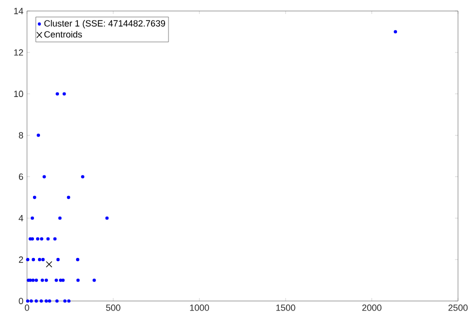 This screenshot has height=321, width=476. Describe the element at coordinates (21, 135) in the screenshot. I see `y-tick-label: 8` at that location.